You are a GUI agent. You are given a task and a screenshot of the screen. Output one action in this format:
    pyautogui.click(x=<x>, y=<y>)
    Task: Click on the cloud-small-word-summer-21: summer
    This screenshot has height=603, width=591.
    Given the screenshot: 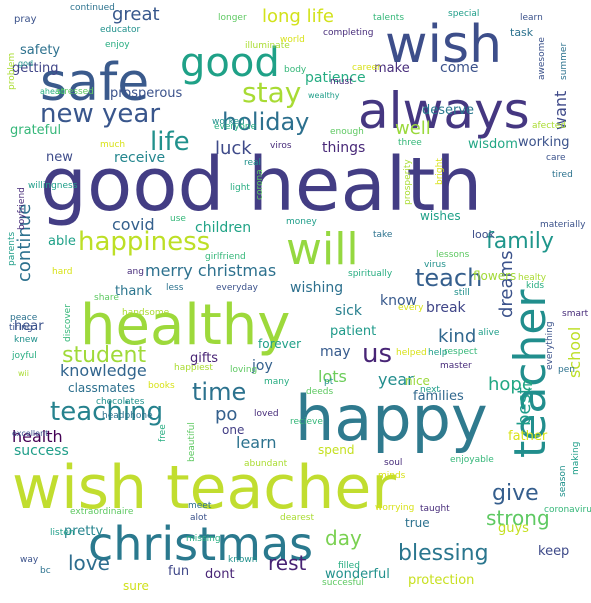 What is the action you would take?
    pyautogui.click(x=564, y=61)
    